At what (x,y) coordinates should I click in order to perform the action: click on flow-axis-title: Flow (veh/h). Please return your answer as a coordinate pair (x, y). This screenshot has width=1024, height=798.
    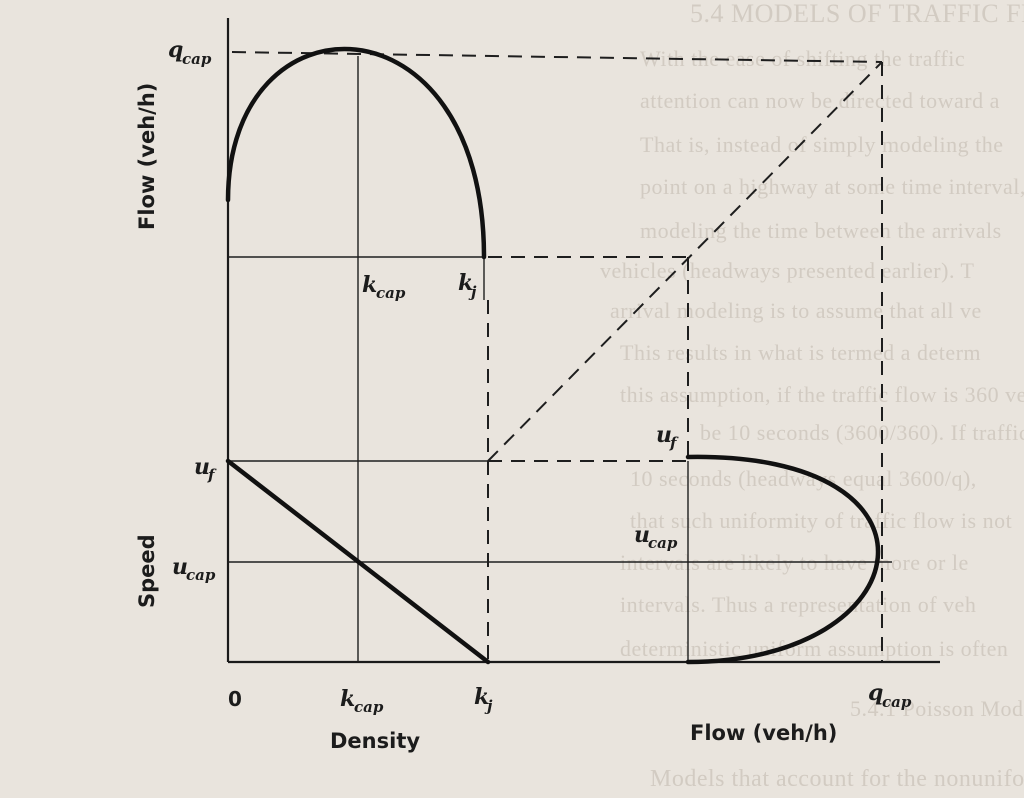
    Looking at the image, I should click on (147, 156).